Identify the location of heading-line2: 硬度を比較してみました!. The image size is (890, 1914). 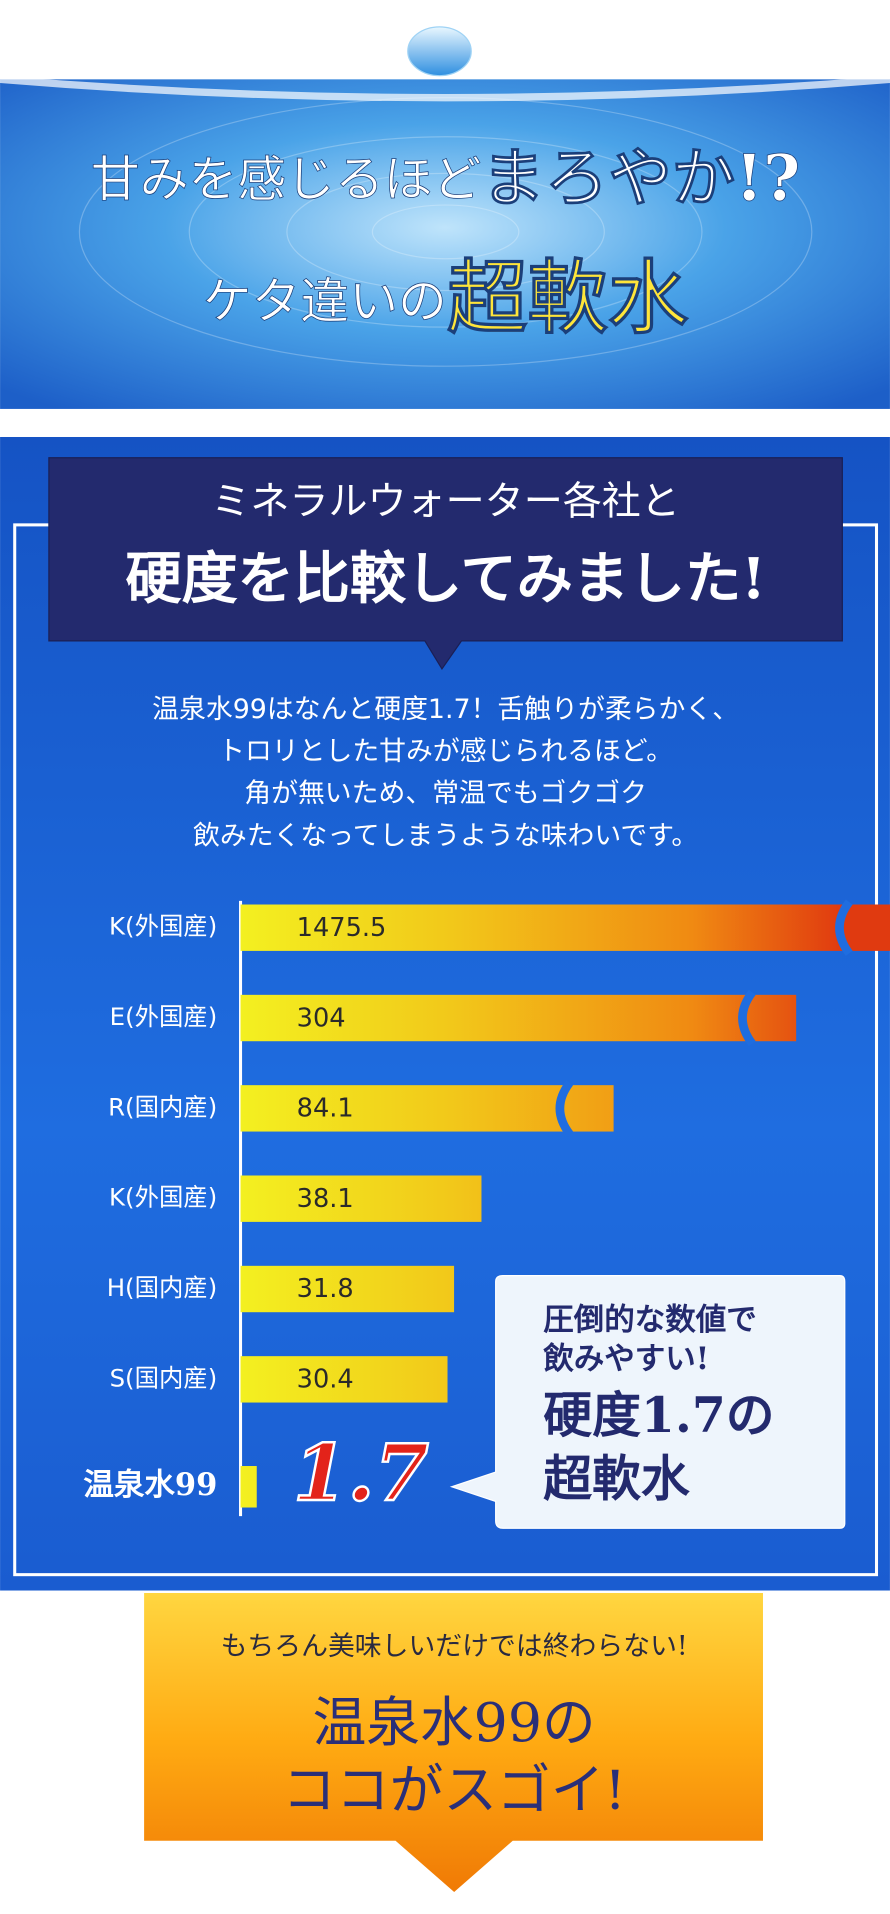
(445, 579).